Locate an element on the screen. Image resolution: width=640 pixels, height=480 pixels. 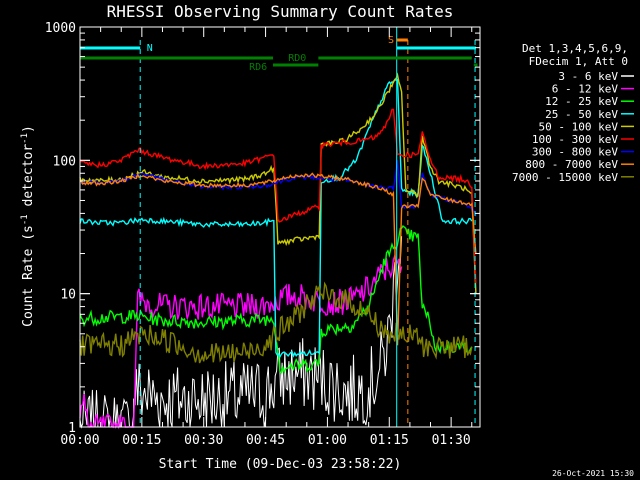
legend-label: 7000 - 15000 keV is located at coordinates (565, 177).